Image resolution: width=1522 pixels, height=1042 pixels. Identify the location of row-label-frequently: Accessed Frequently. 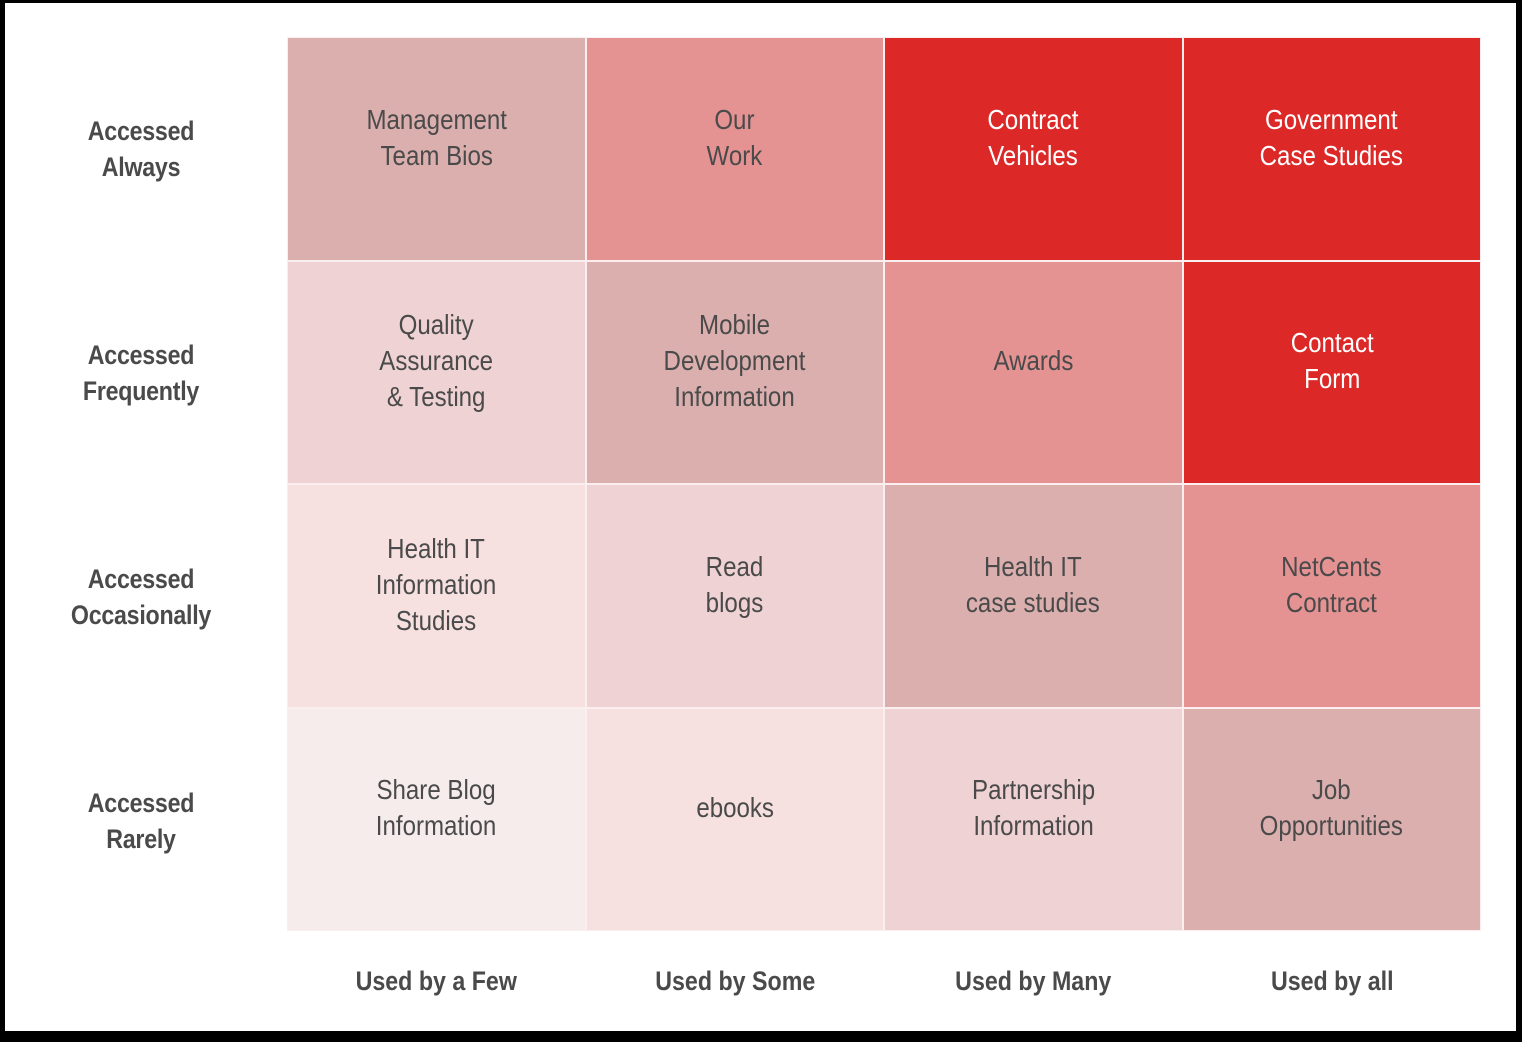
(141, 372).